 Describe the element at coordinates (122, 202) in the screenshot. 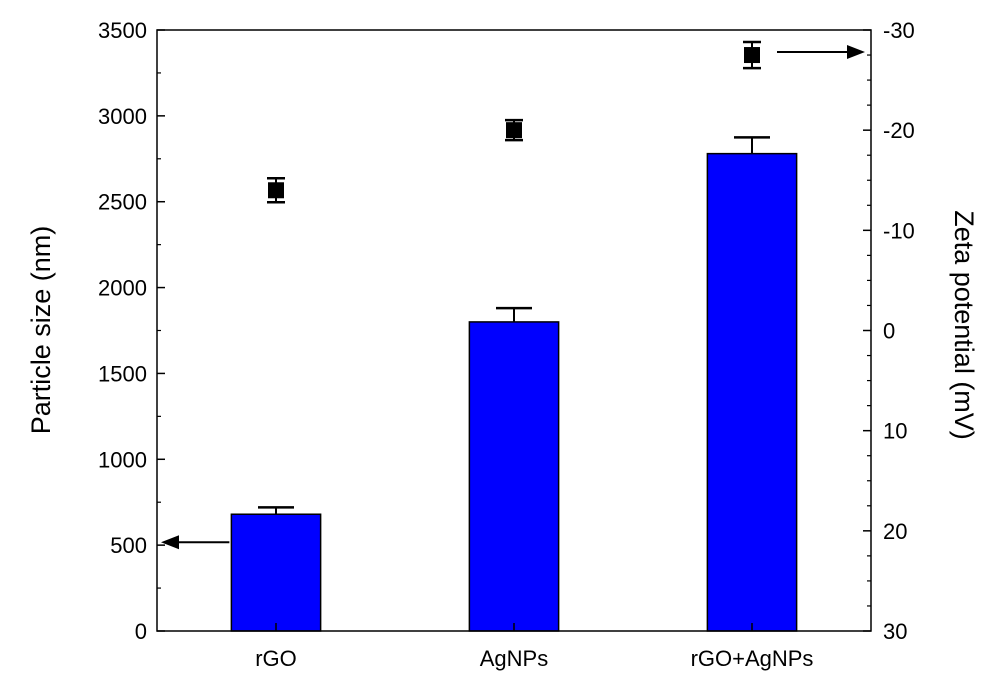

I see `left-tick-label: 2500` at that location.